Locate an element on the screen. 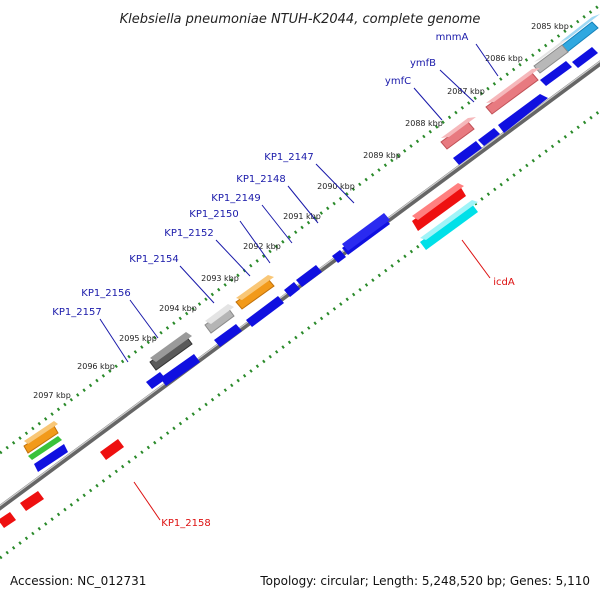 This screenshot has width=600, height=600. gene-label: ymfB is located at coordinates (423, 63).